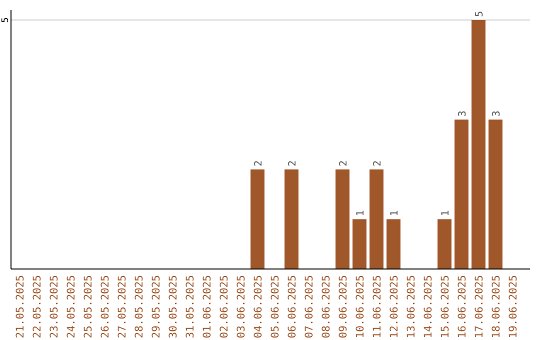 The width and height of the screenshot is (540, 340). I want to click on data-label: 5, so click(480, 13).